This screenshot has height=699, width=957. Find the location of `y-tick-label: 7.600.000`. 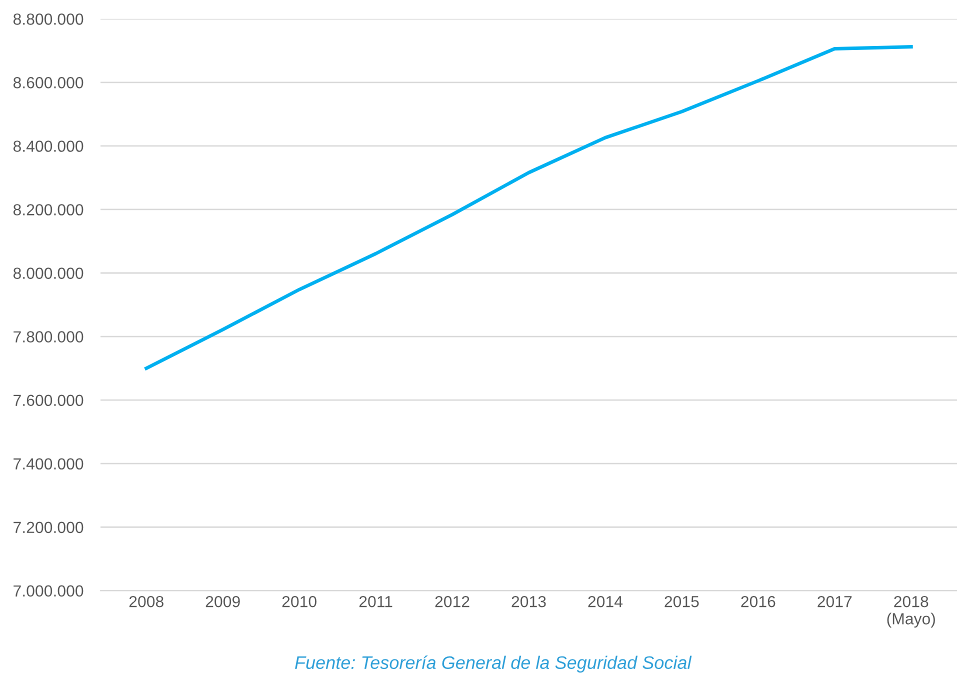

y-tick-label: 7.600.000 is located at coordinates (49, 400).